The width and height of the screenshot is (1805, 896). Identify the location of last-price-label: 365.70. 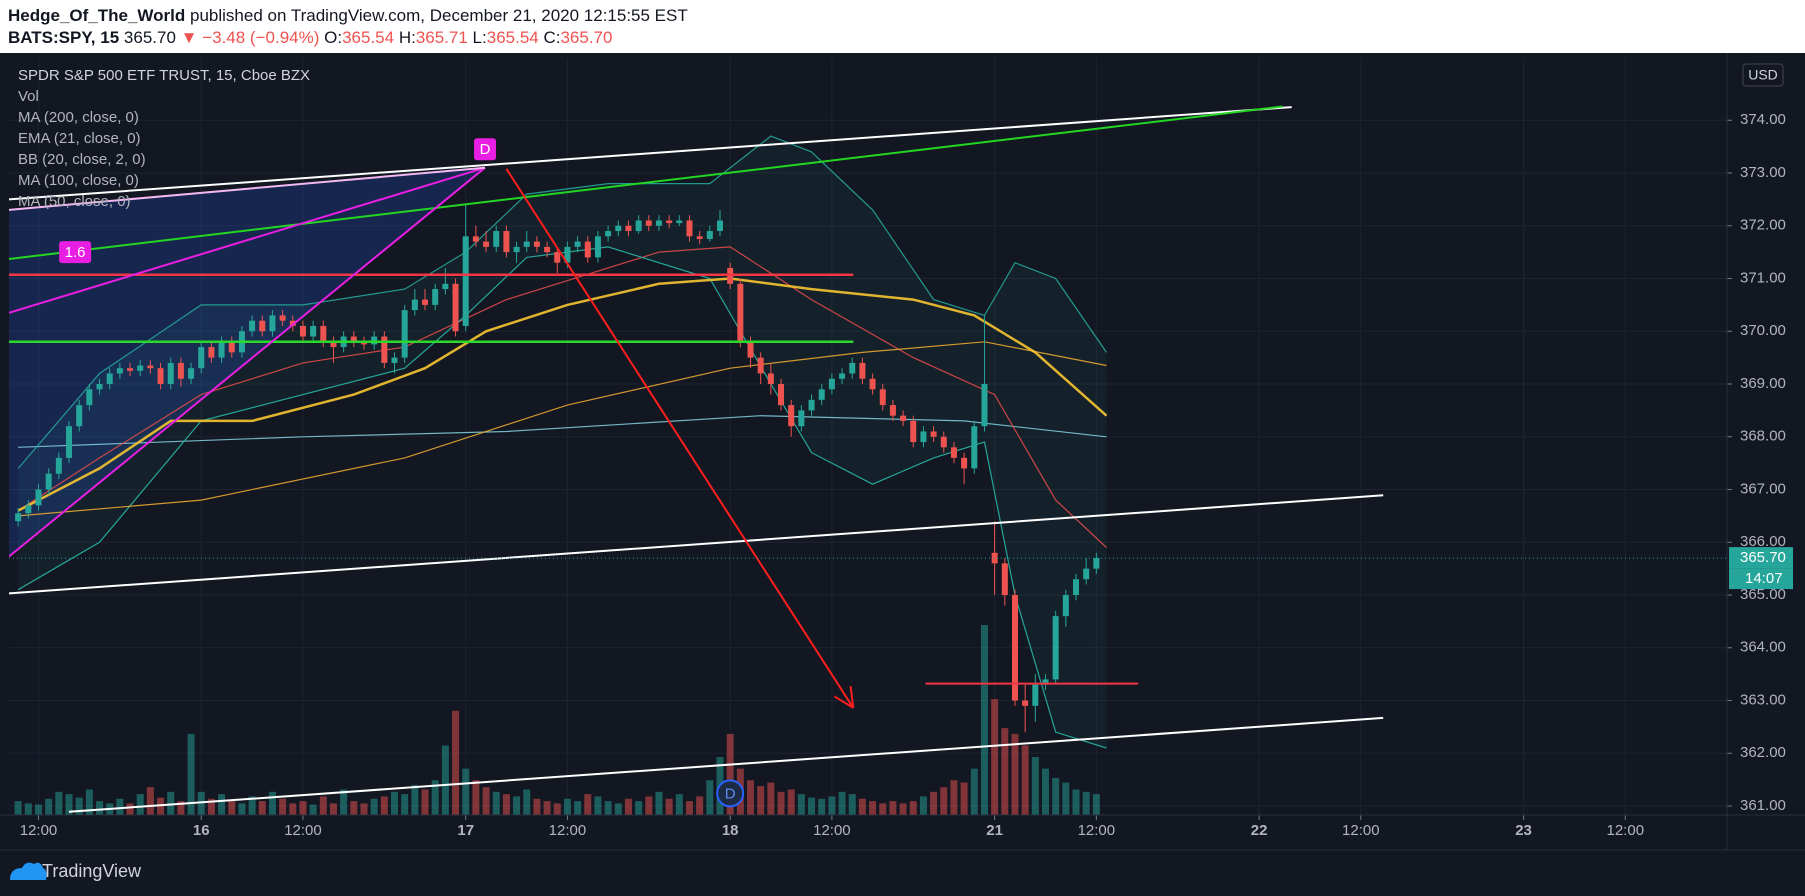
(1763, 557).